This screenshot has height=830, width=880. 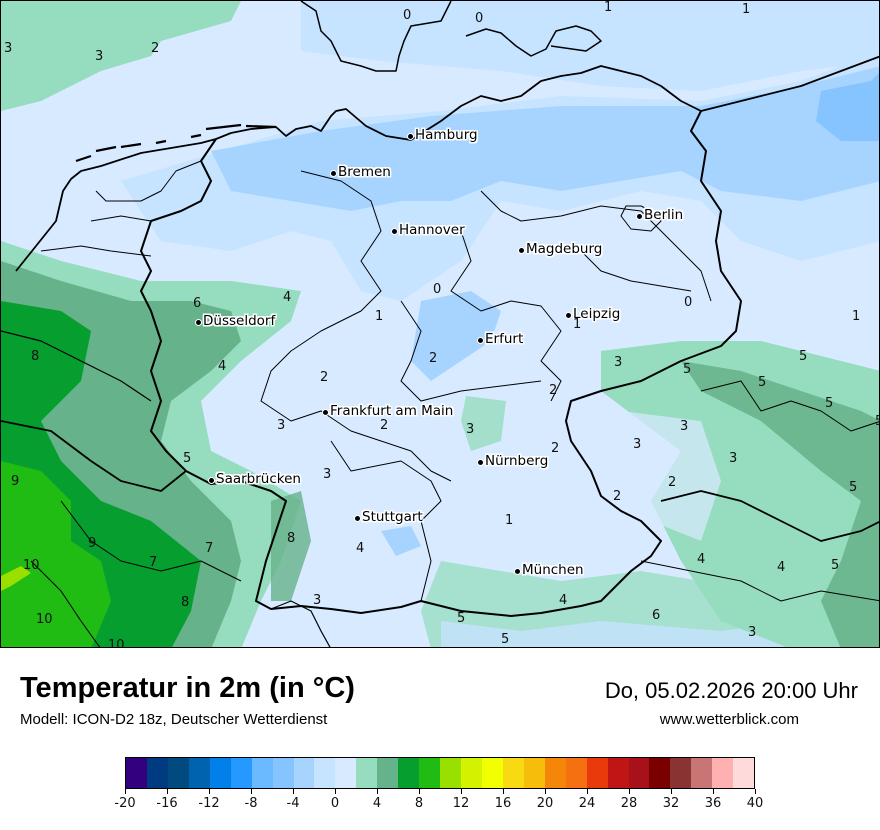 I want to click on colorbar-tick-label: -8, so click(x=251, y=803).